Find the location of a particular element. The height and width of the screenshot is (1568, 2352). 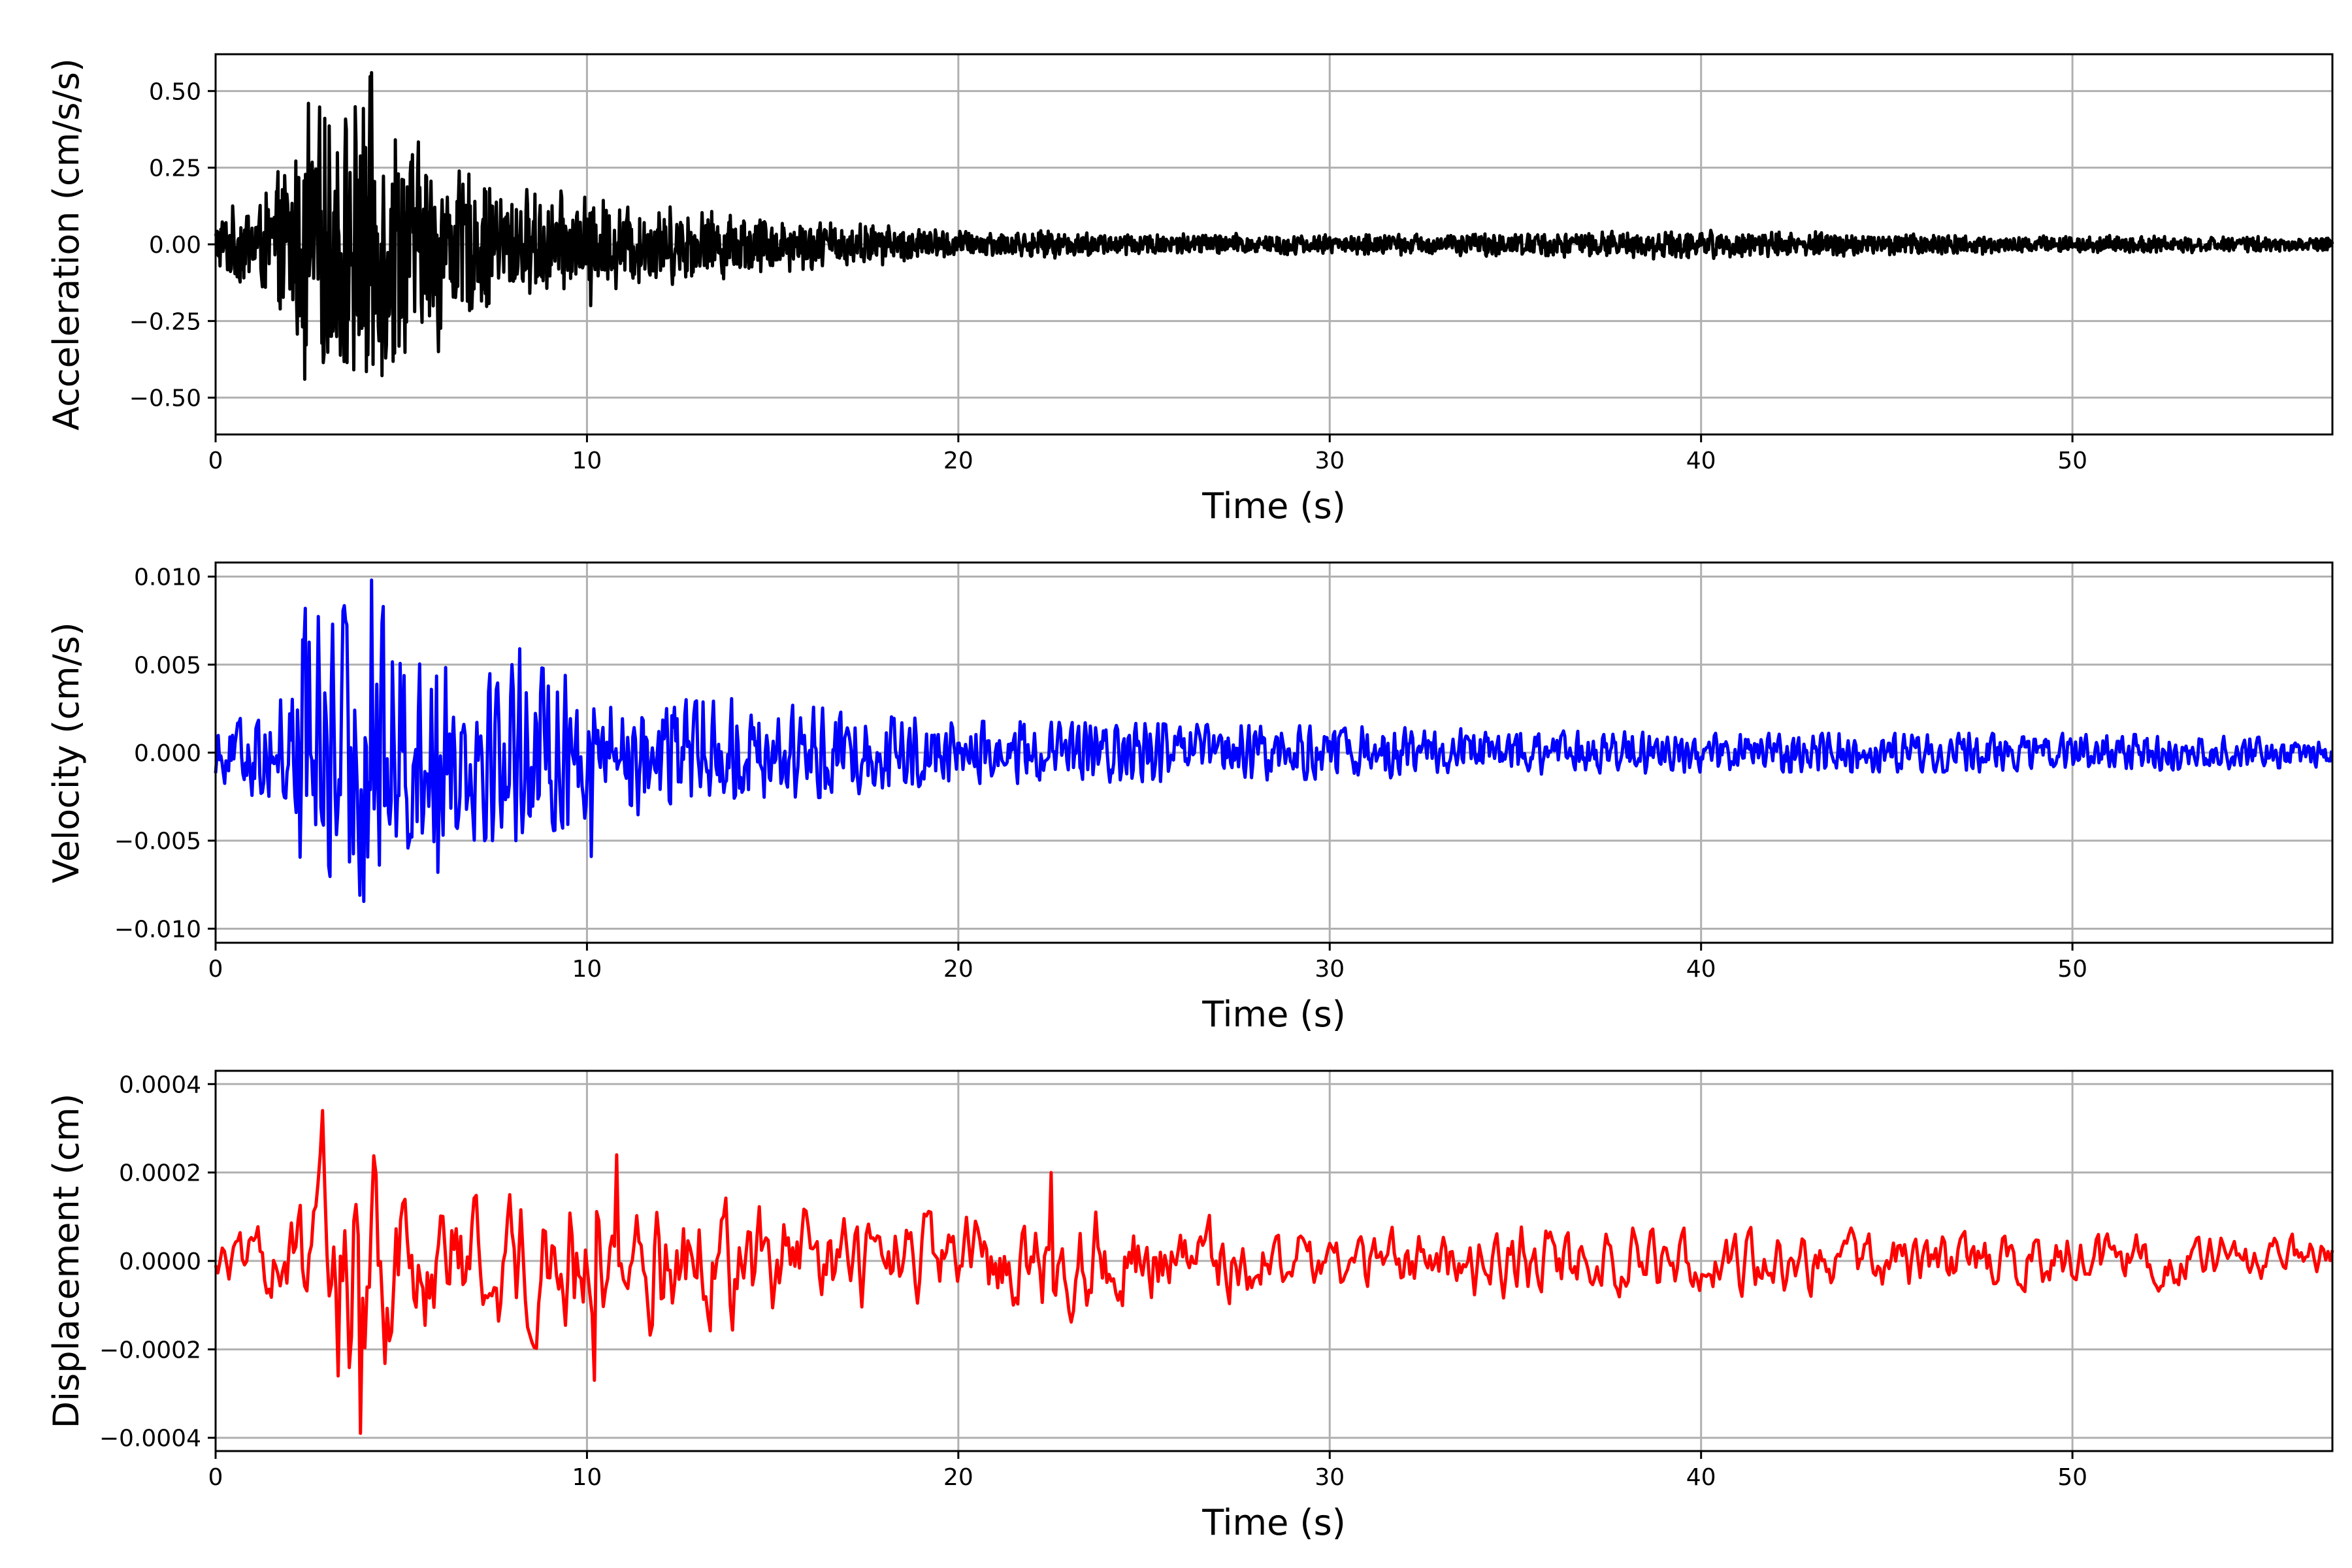

displacement-x-tick-label: 10 is located at coordinates (587, 1477).